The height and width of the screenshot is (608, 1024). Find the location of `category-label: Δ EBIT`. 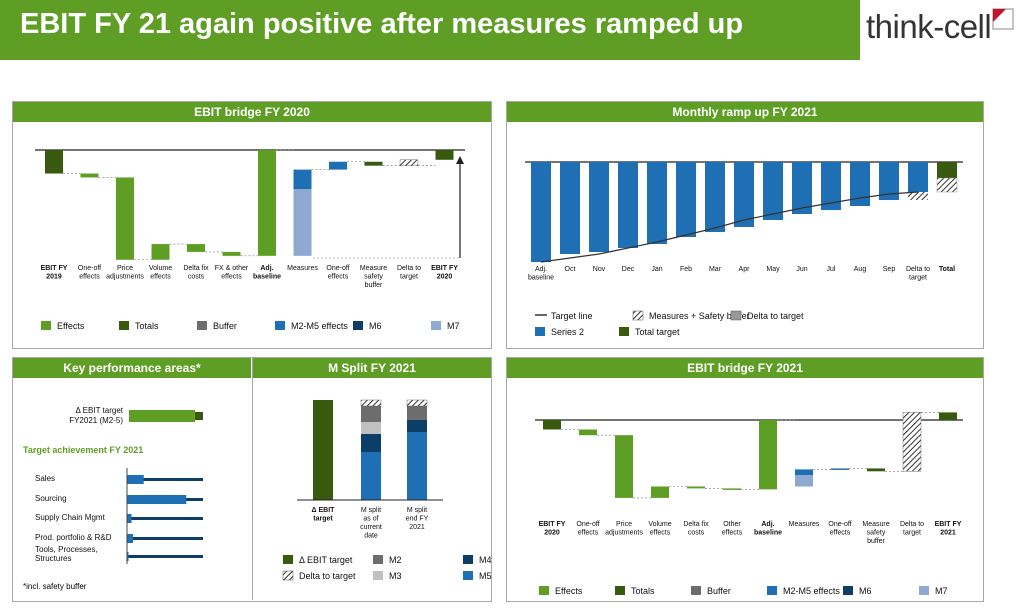

category-label: Δ EBIT is located at coordinates (324, 510).